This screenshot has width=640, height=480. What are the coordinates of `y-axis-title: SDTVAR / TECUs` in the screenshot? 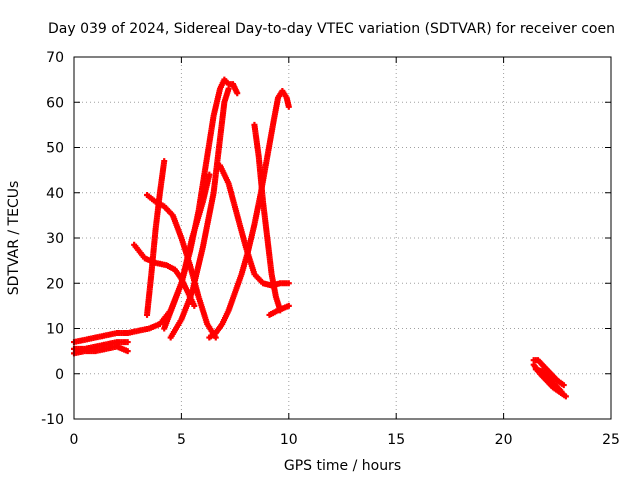 It's located at (14, 238).